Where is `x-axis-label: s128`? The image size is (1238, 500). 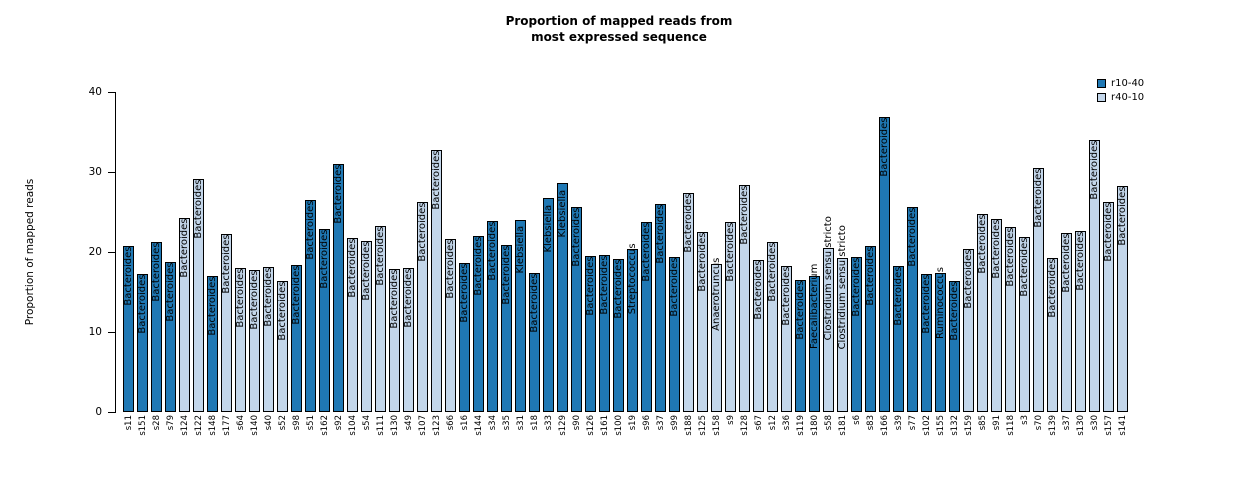
x-axis-label: s128 is located at coordinates (744, 425).